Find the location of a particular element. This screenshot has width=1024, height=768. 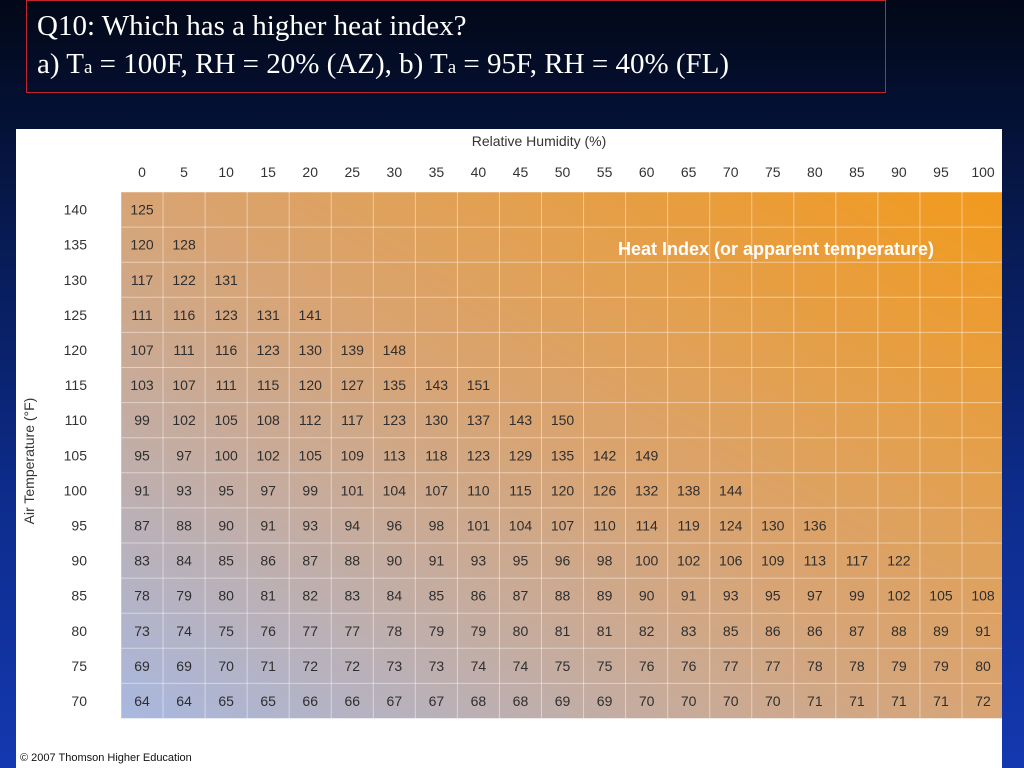

y-tick-label: 85 is located at coordinates (79, 596).